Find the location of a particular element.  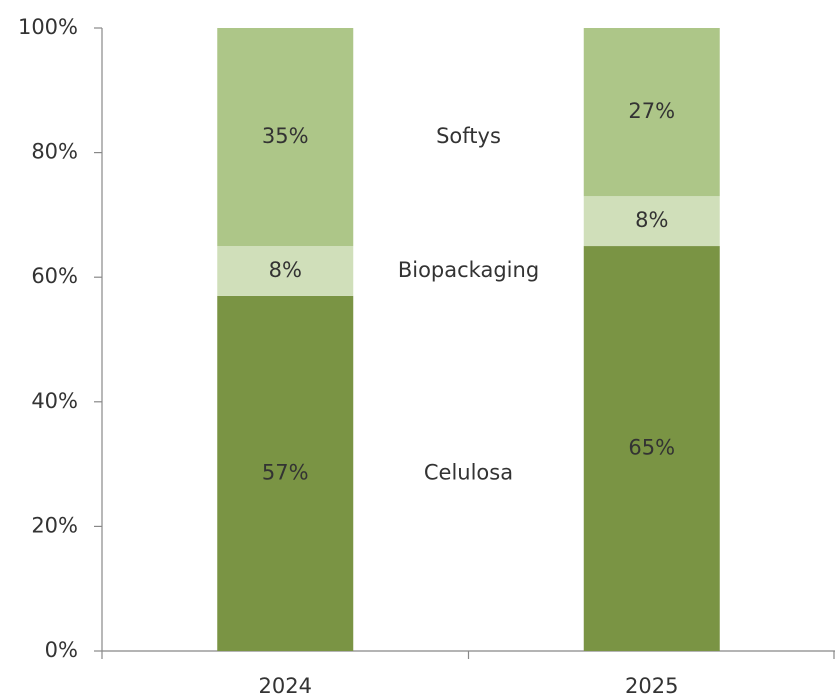

data-label: 57% is located at coordinates (285, 472).